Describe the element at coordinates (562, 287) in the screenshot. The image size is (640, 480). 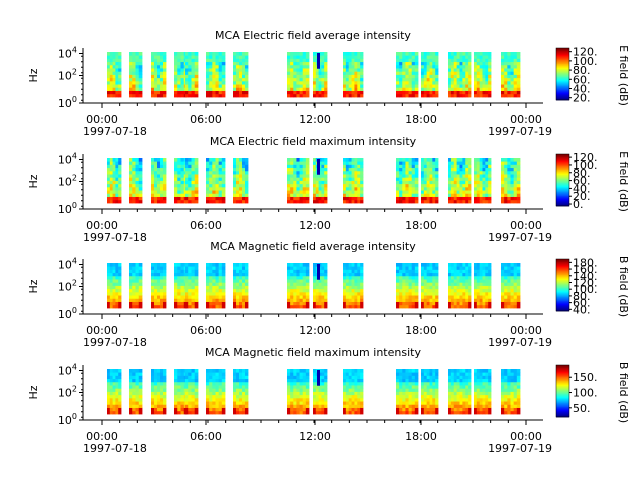
I see `colorbar-segment` at that location.